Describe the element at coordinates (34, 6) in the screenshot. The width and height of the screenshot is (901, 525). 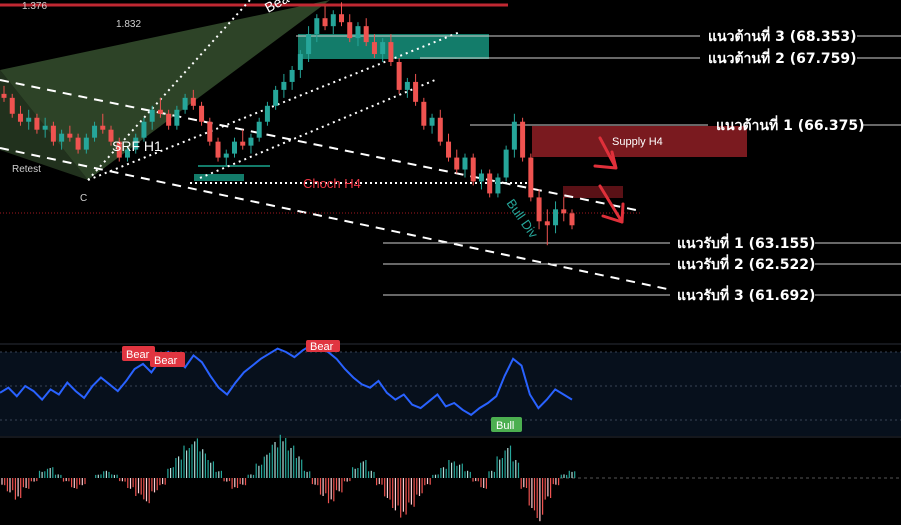
I see `fib-1-label: 1.376` at that location.